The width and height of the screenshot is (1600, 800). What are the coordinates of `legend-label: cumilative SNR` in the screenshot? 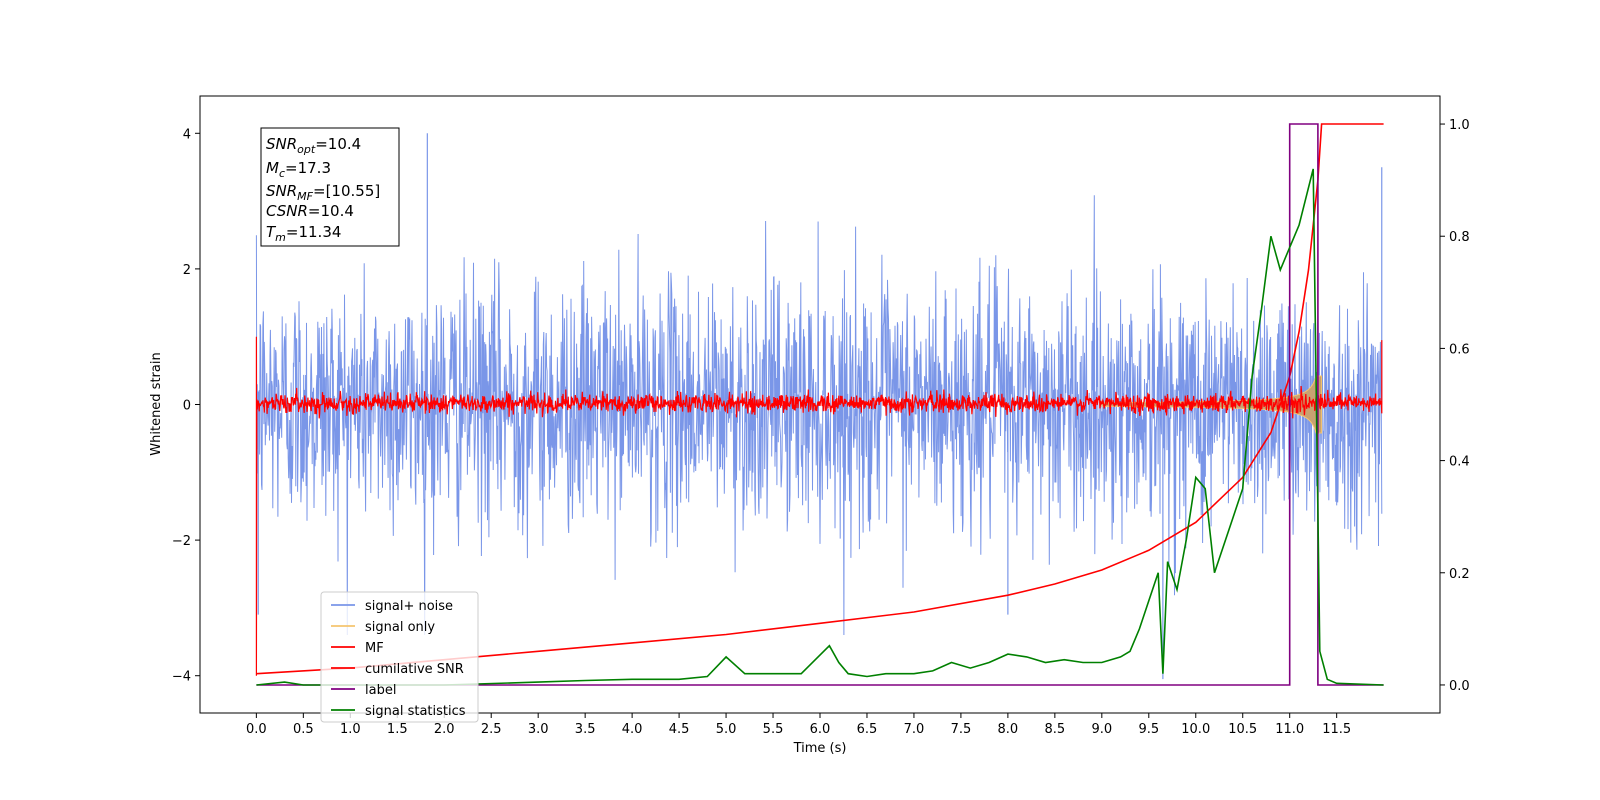 It's located at (414, 669).